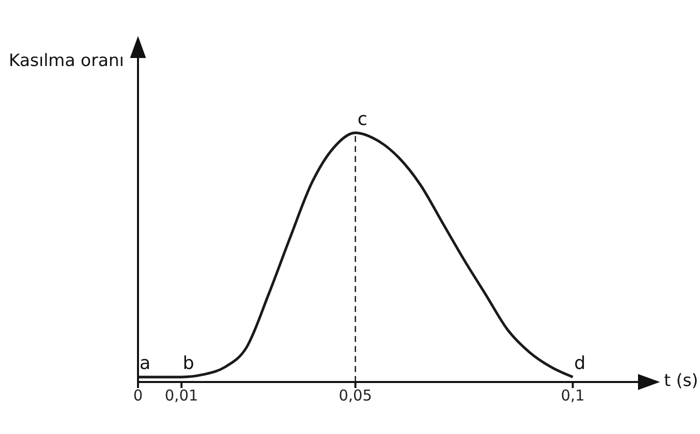  Describe the element at coordinates (681, 381) in the screenshot. I see `x-axis-title: t (s)` at that location.